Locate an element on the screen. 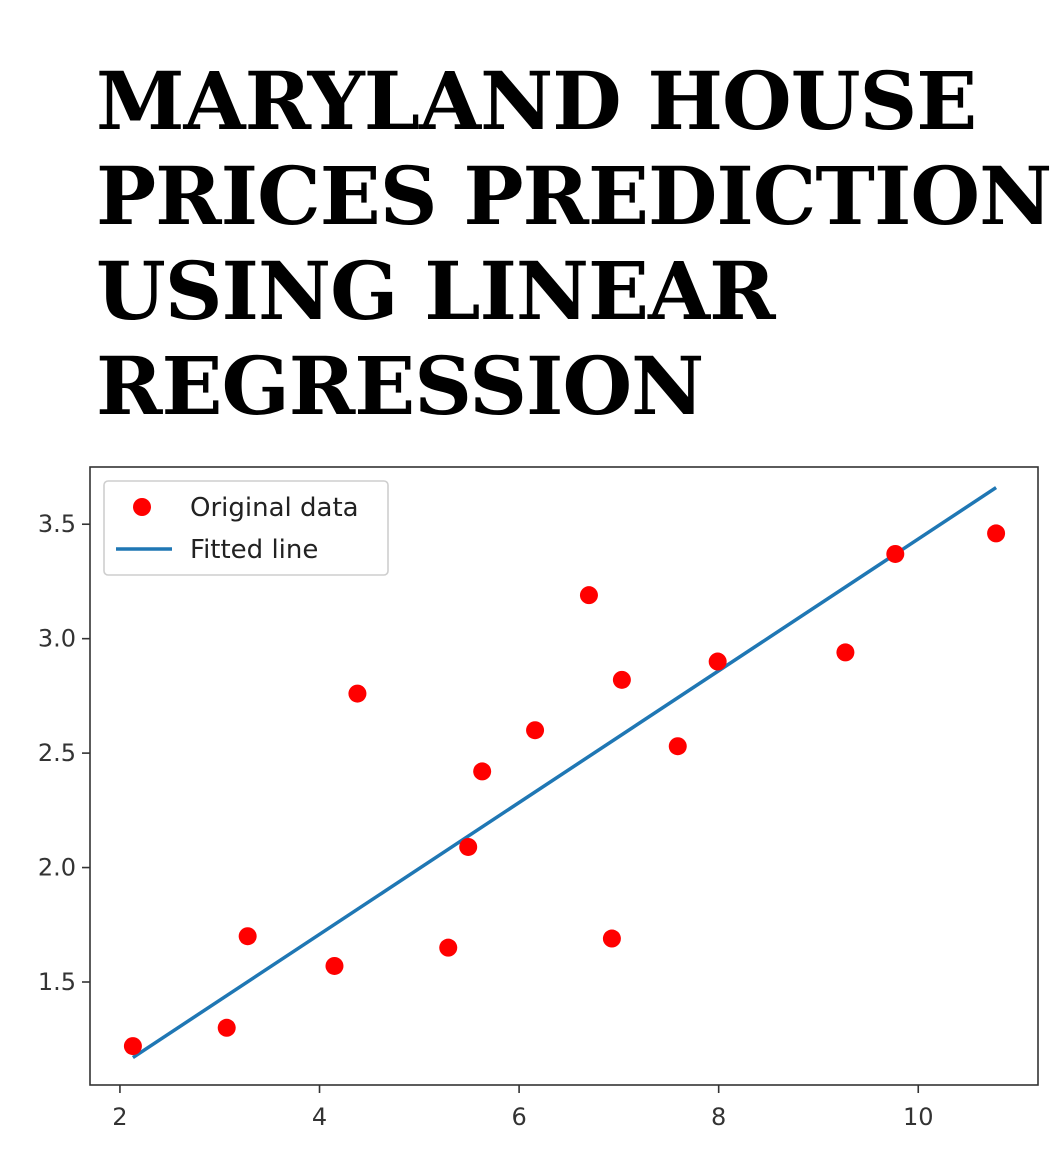  legend-label: Fitted line is located at coordinates (254, 550).